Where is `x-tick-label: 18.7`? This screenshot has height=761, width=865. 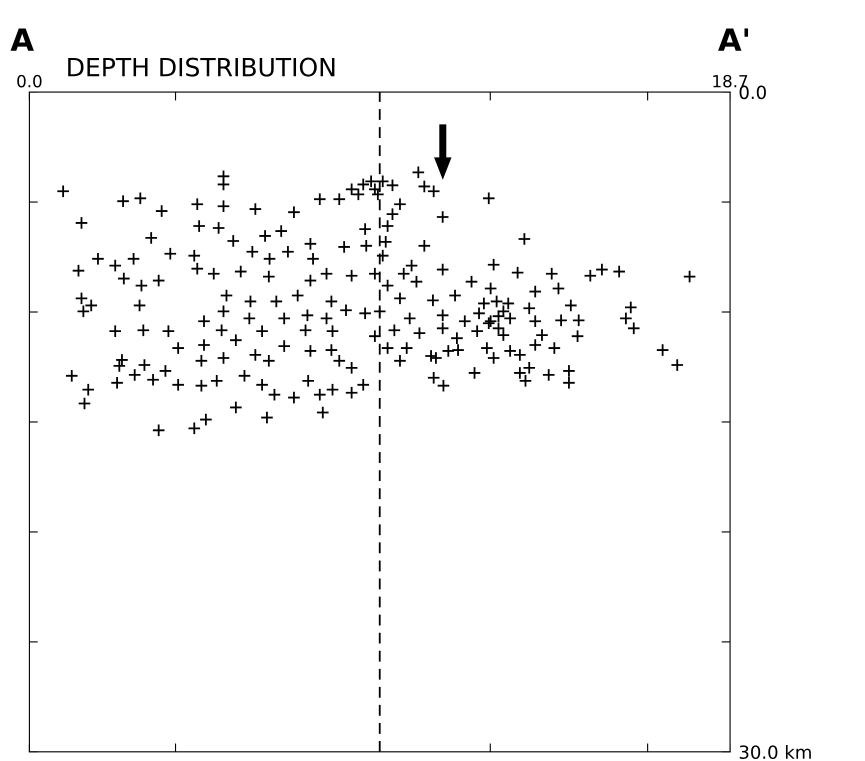 x-tick-label: 18.7 is located at coordinates (730, 81).